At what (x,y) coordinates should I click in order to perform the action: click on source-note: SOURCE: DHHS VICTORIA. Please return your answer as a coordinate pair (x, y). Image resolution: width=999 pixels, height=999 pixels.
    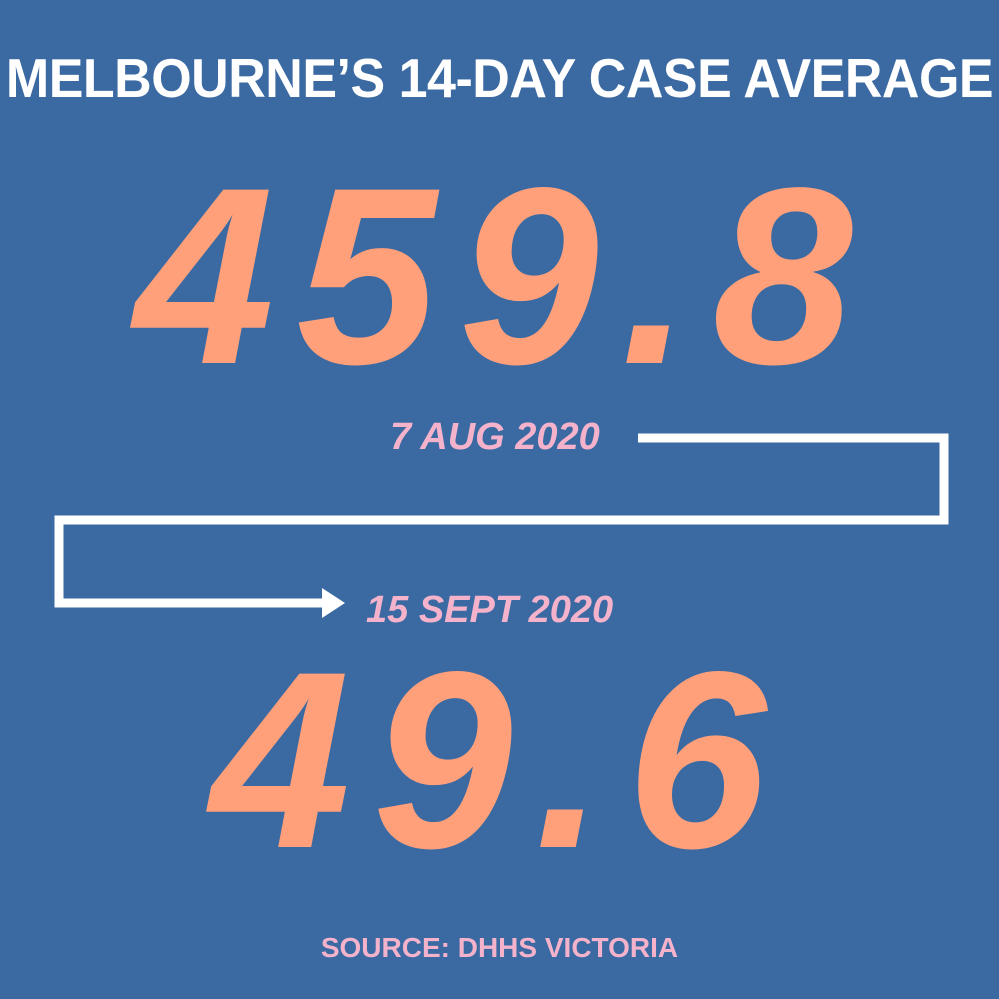
    Looking at the image, I should click on (499, 947).